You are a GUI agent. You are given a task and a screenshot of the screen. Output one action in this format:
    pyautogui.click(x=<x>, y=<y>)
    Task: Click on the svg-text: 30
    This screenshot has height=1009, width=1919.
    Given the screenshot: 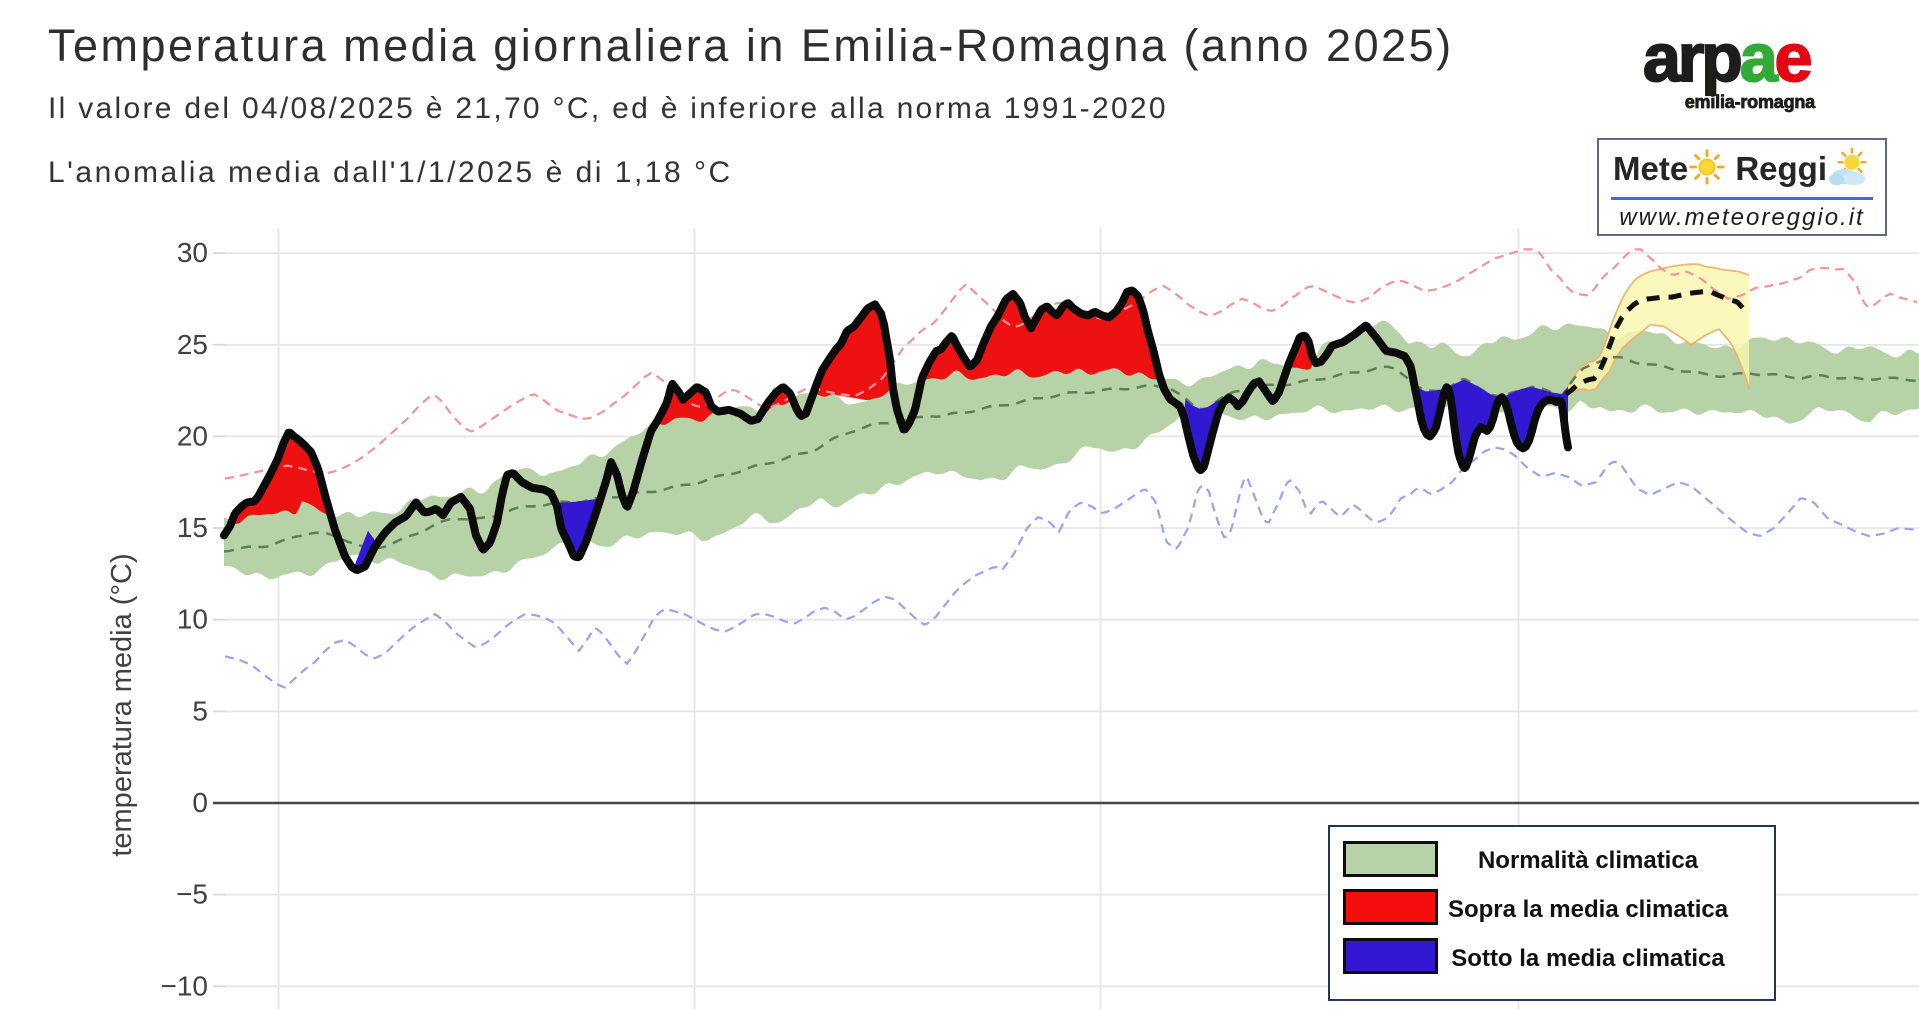 What is the action you would take?
    pyautogui.click(x=192, y=252)
    